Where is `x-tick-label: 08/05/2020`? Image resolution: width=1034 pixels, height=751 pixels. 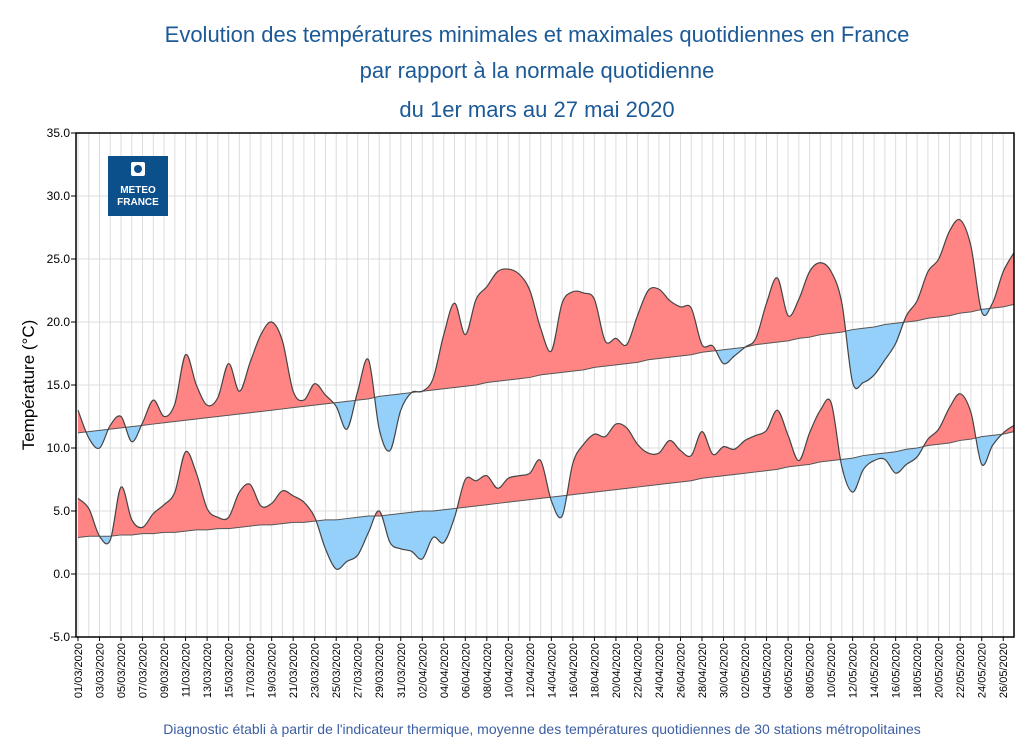 x-tick-label: 08/05/2020 is located at coordinates (811, 670).